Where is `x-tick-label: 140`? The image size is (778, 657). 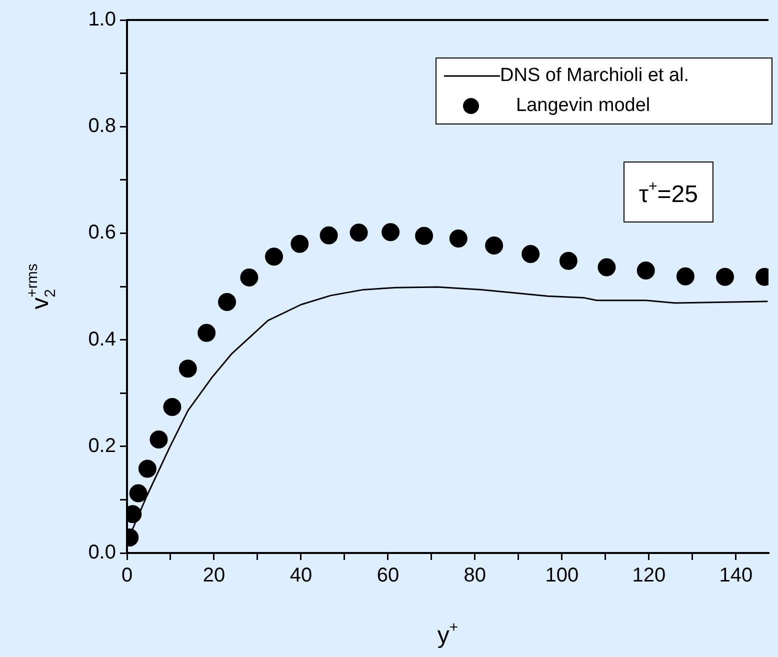 x-tick-label: 140 is located at coordinates (736, 575).